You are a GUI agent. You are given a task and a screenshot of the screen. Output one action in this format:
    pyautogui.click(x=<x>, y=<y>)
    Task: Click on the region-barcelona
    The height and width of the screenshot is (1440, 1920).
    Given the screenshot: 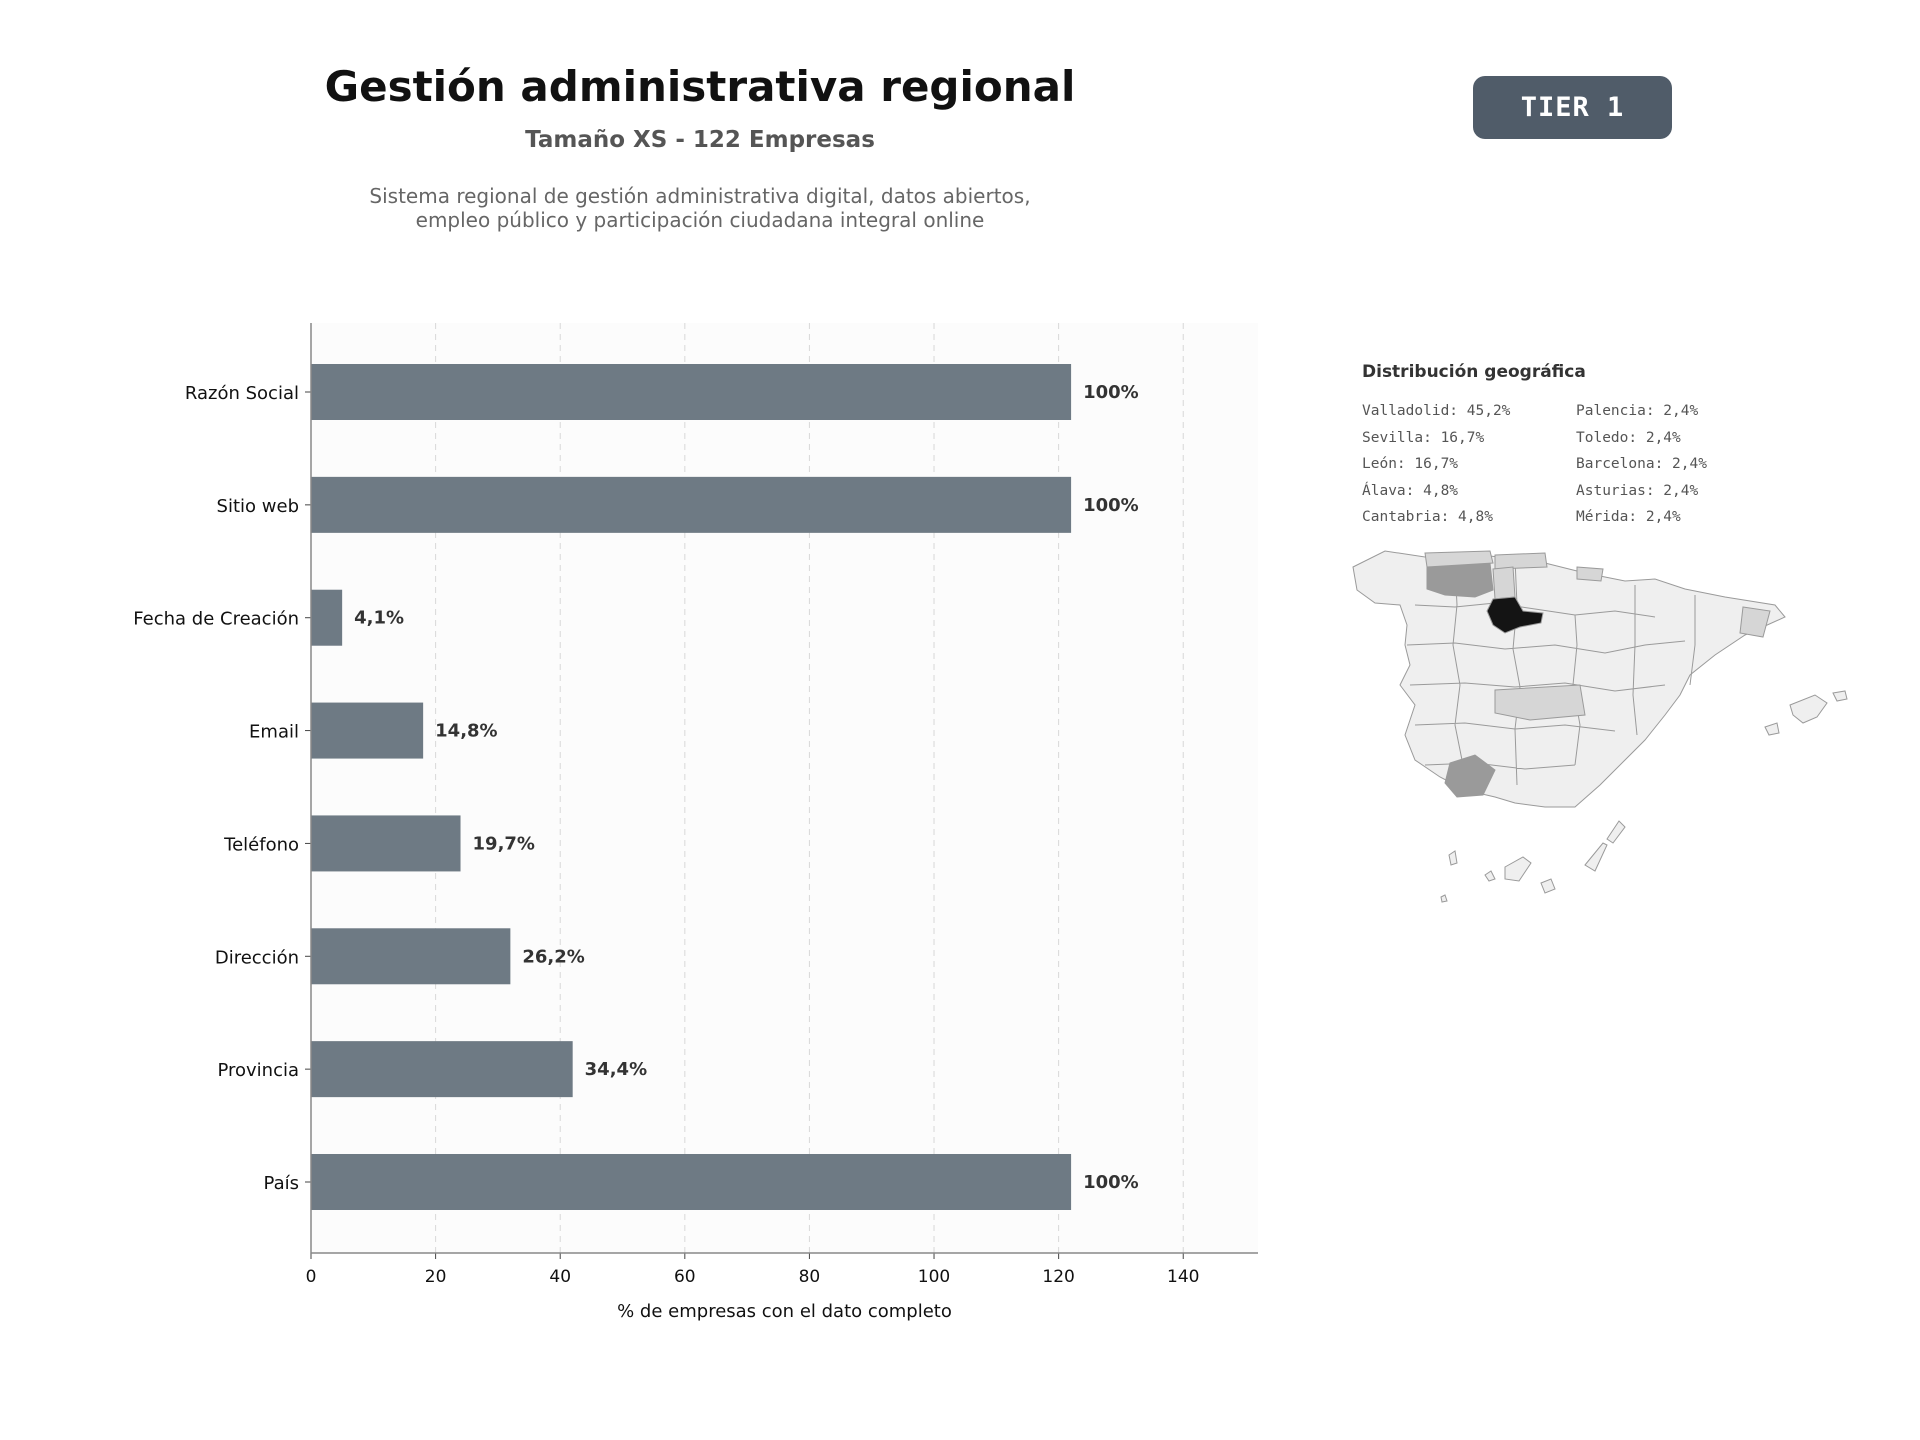 What is the action you would take?
    pyautogui.click(x=1755, y=622)
    